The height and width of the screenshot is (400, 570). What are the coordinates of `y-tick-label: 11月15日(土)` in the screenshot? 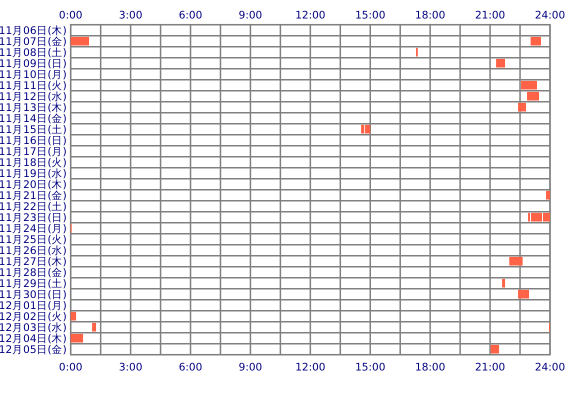 It's located at (33, 129).